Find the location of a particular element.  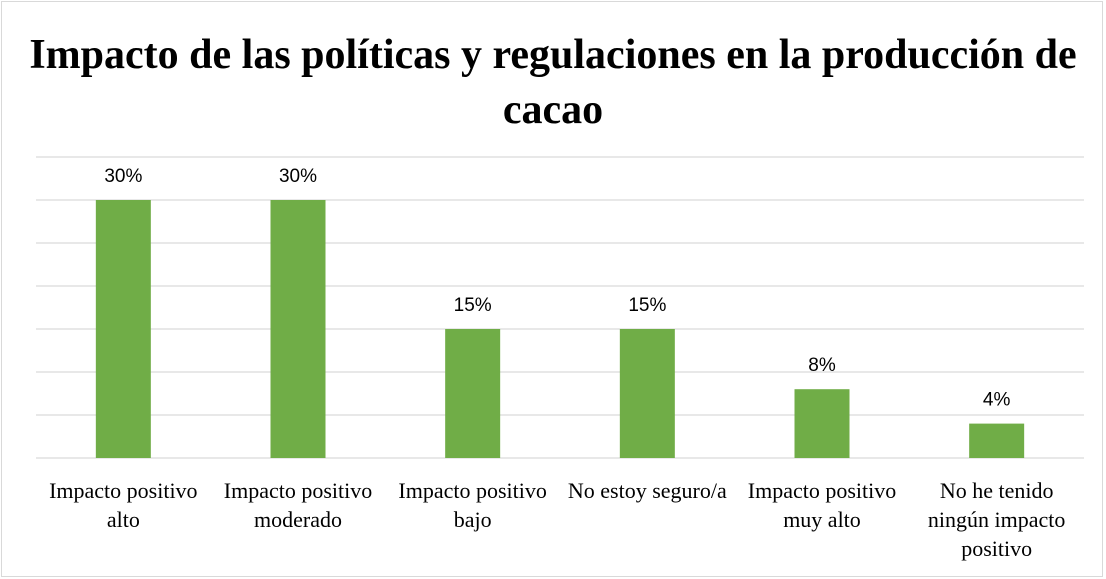

category-label: Impacto positivo muy alto is located at coordinates (822, 505).